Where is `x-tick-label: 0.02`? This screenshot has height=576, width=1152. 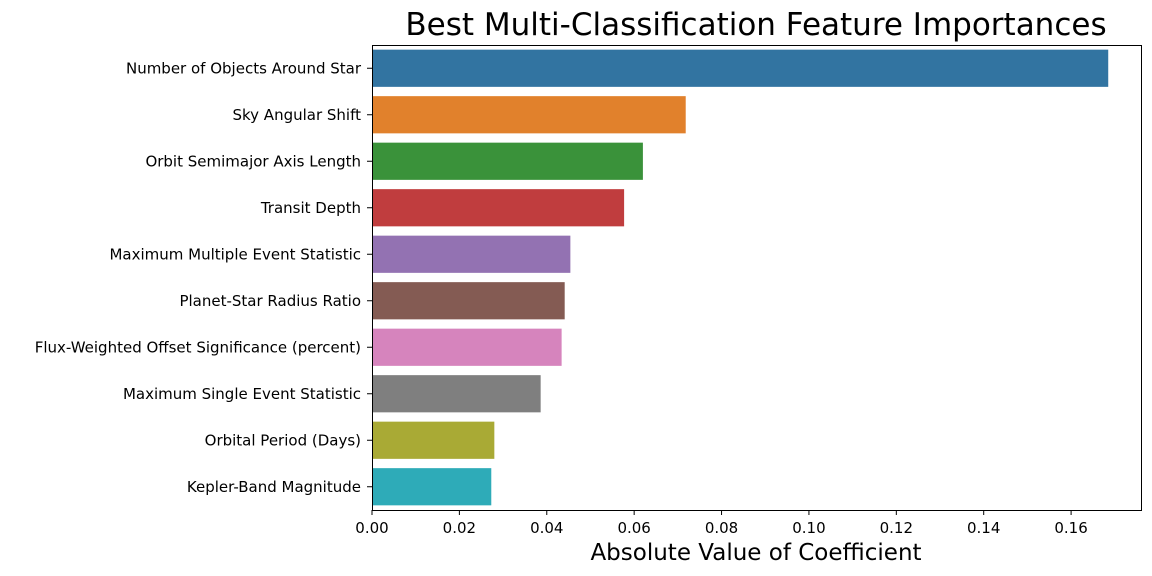 x-tick-label: 0.02 is located at coordinates (459, 528).